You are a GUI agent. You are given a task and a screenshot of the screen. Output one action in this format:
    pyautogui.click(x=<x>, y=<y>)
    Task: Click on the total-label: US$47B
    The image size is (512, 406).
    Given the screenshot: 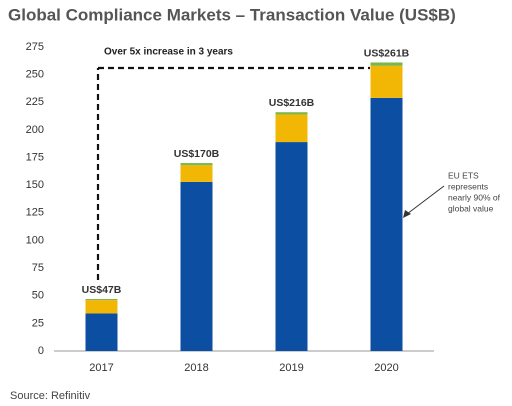 What is the action you would take?
    pyautogui.click(x=102, y=290)
    